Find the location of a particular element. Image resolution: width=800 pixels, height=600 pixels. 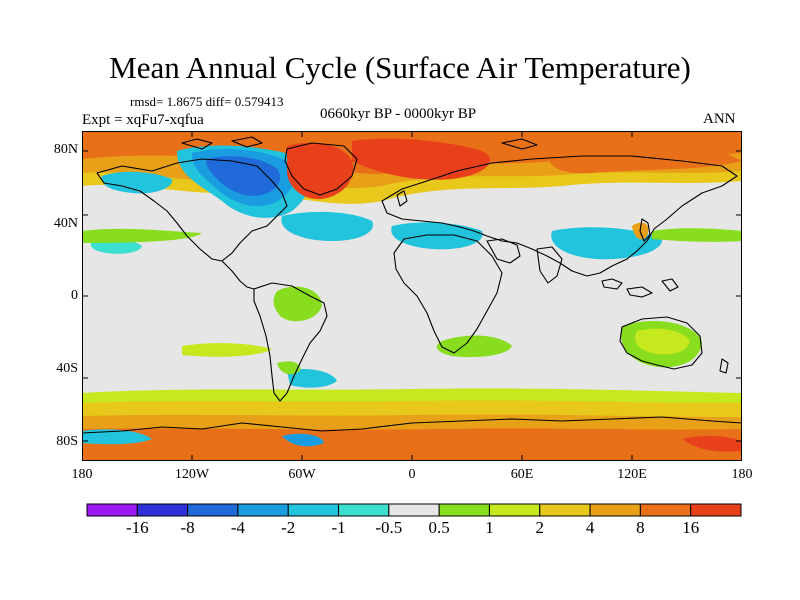

antarctica-coast is located at coordinates (412, 425).